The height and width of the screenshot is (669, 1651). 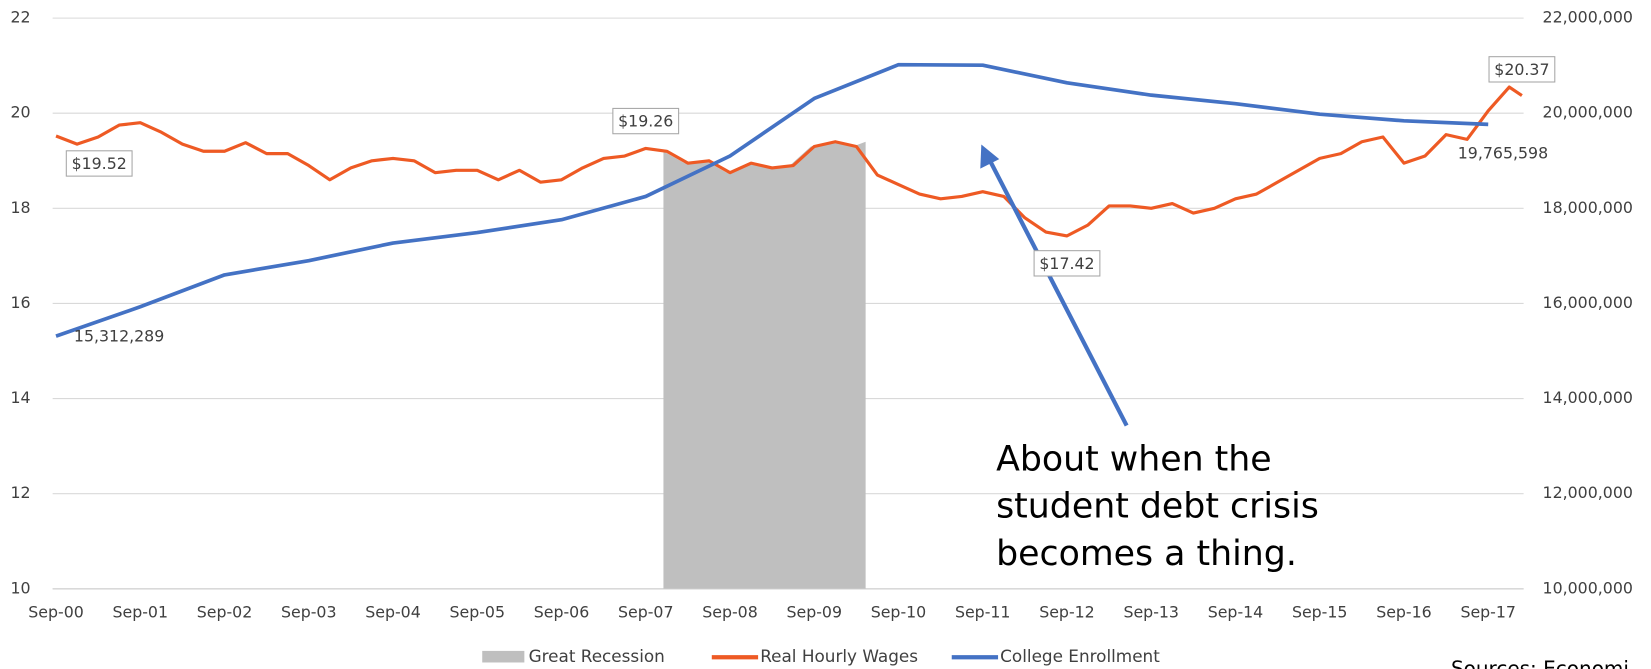 I want to click on x-tick-label: Sep-13, so click(x=1151, y=612).